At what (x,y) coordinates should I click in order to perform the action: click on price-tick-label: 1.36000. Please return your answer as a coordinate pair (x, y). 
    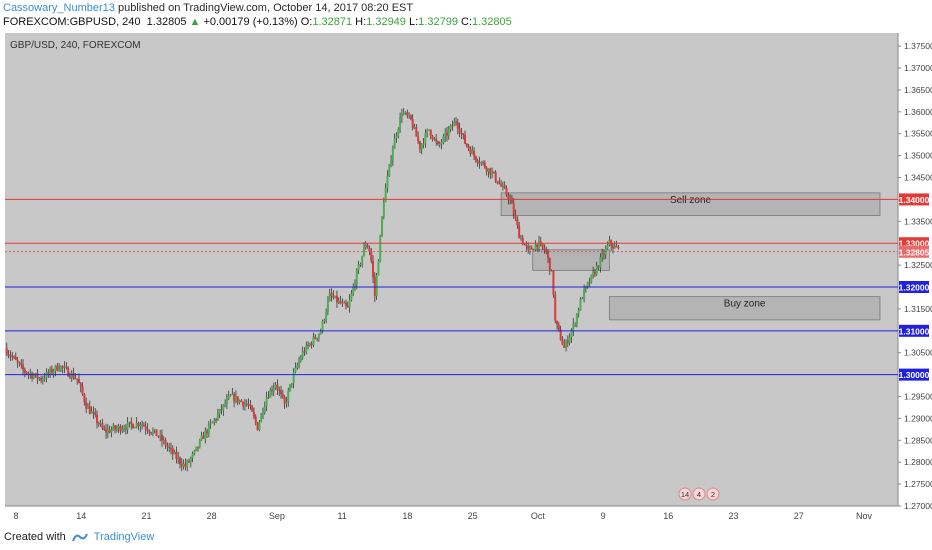
    Looking at the image, I should click on (918, 112).